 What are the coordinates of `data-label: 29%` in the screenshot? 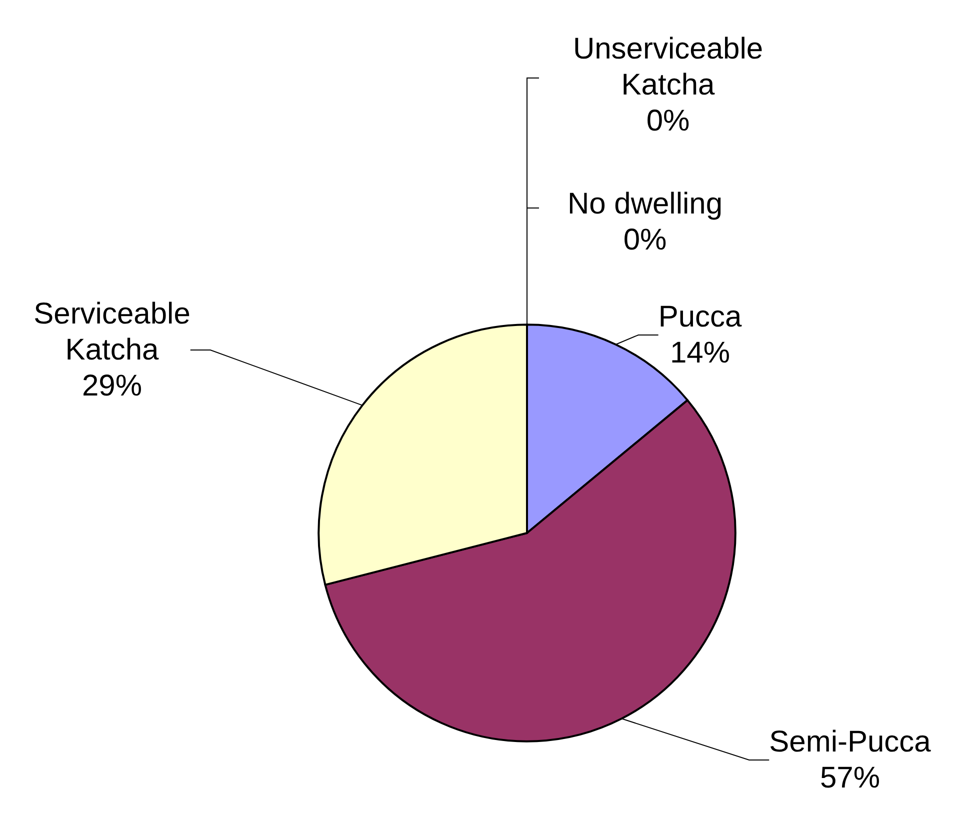 It's located at (112, 386).